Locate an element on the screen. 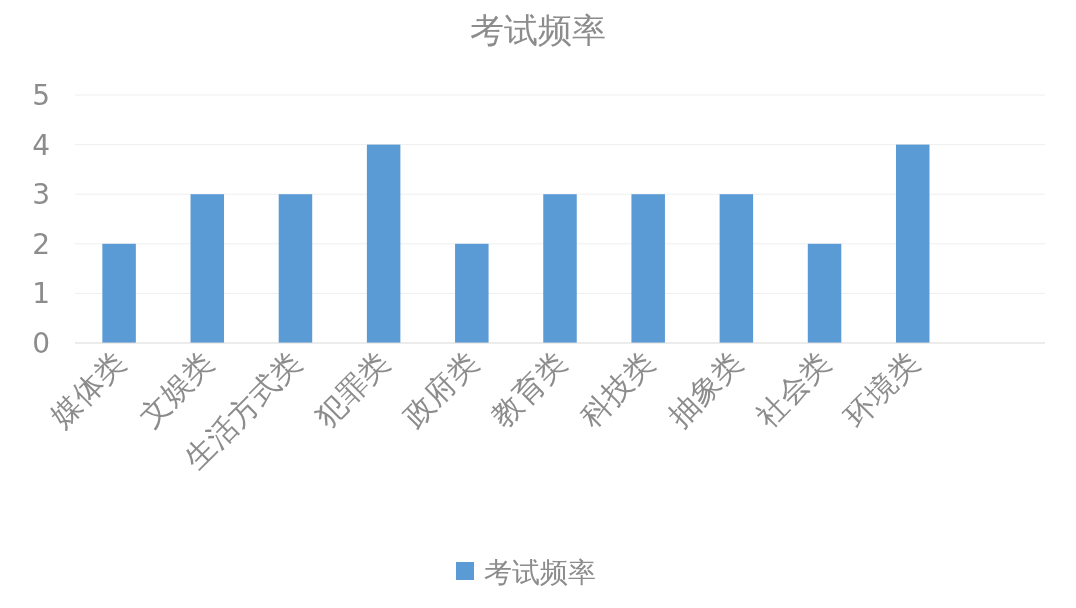  y-tick-label: 2 is located at coordinates (41, 244).